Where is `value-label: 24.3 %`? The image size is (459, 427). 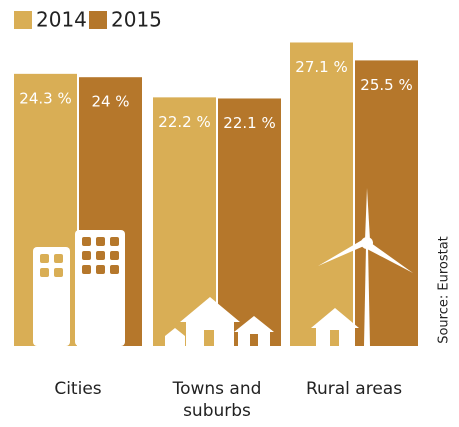 value-label: 24.3 % is located at coordinates (45, 98).